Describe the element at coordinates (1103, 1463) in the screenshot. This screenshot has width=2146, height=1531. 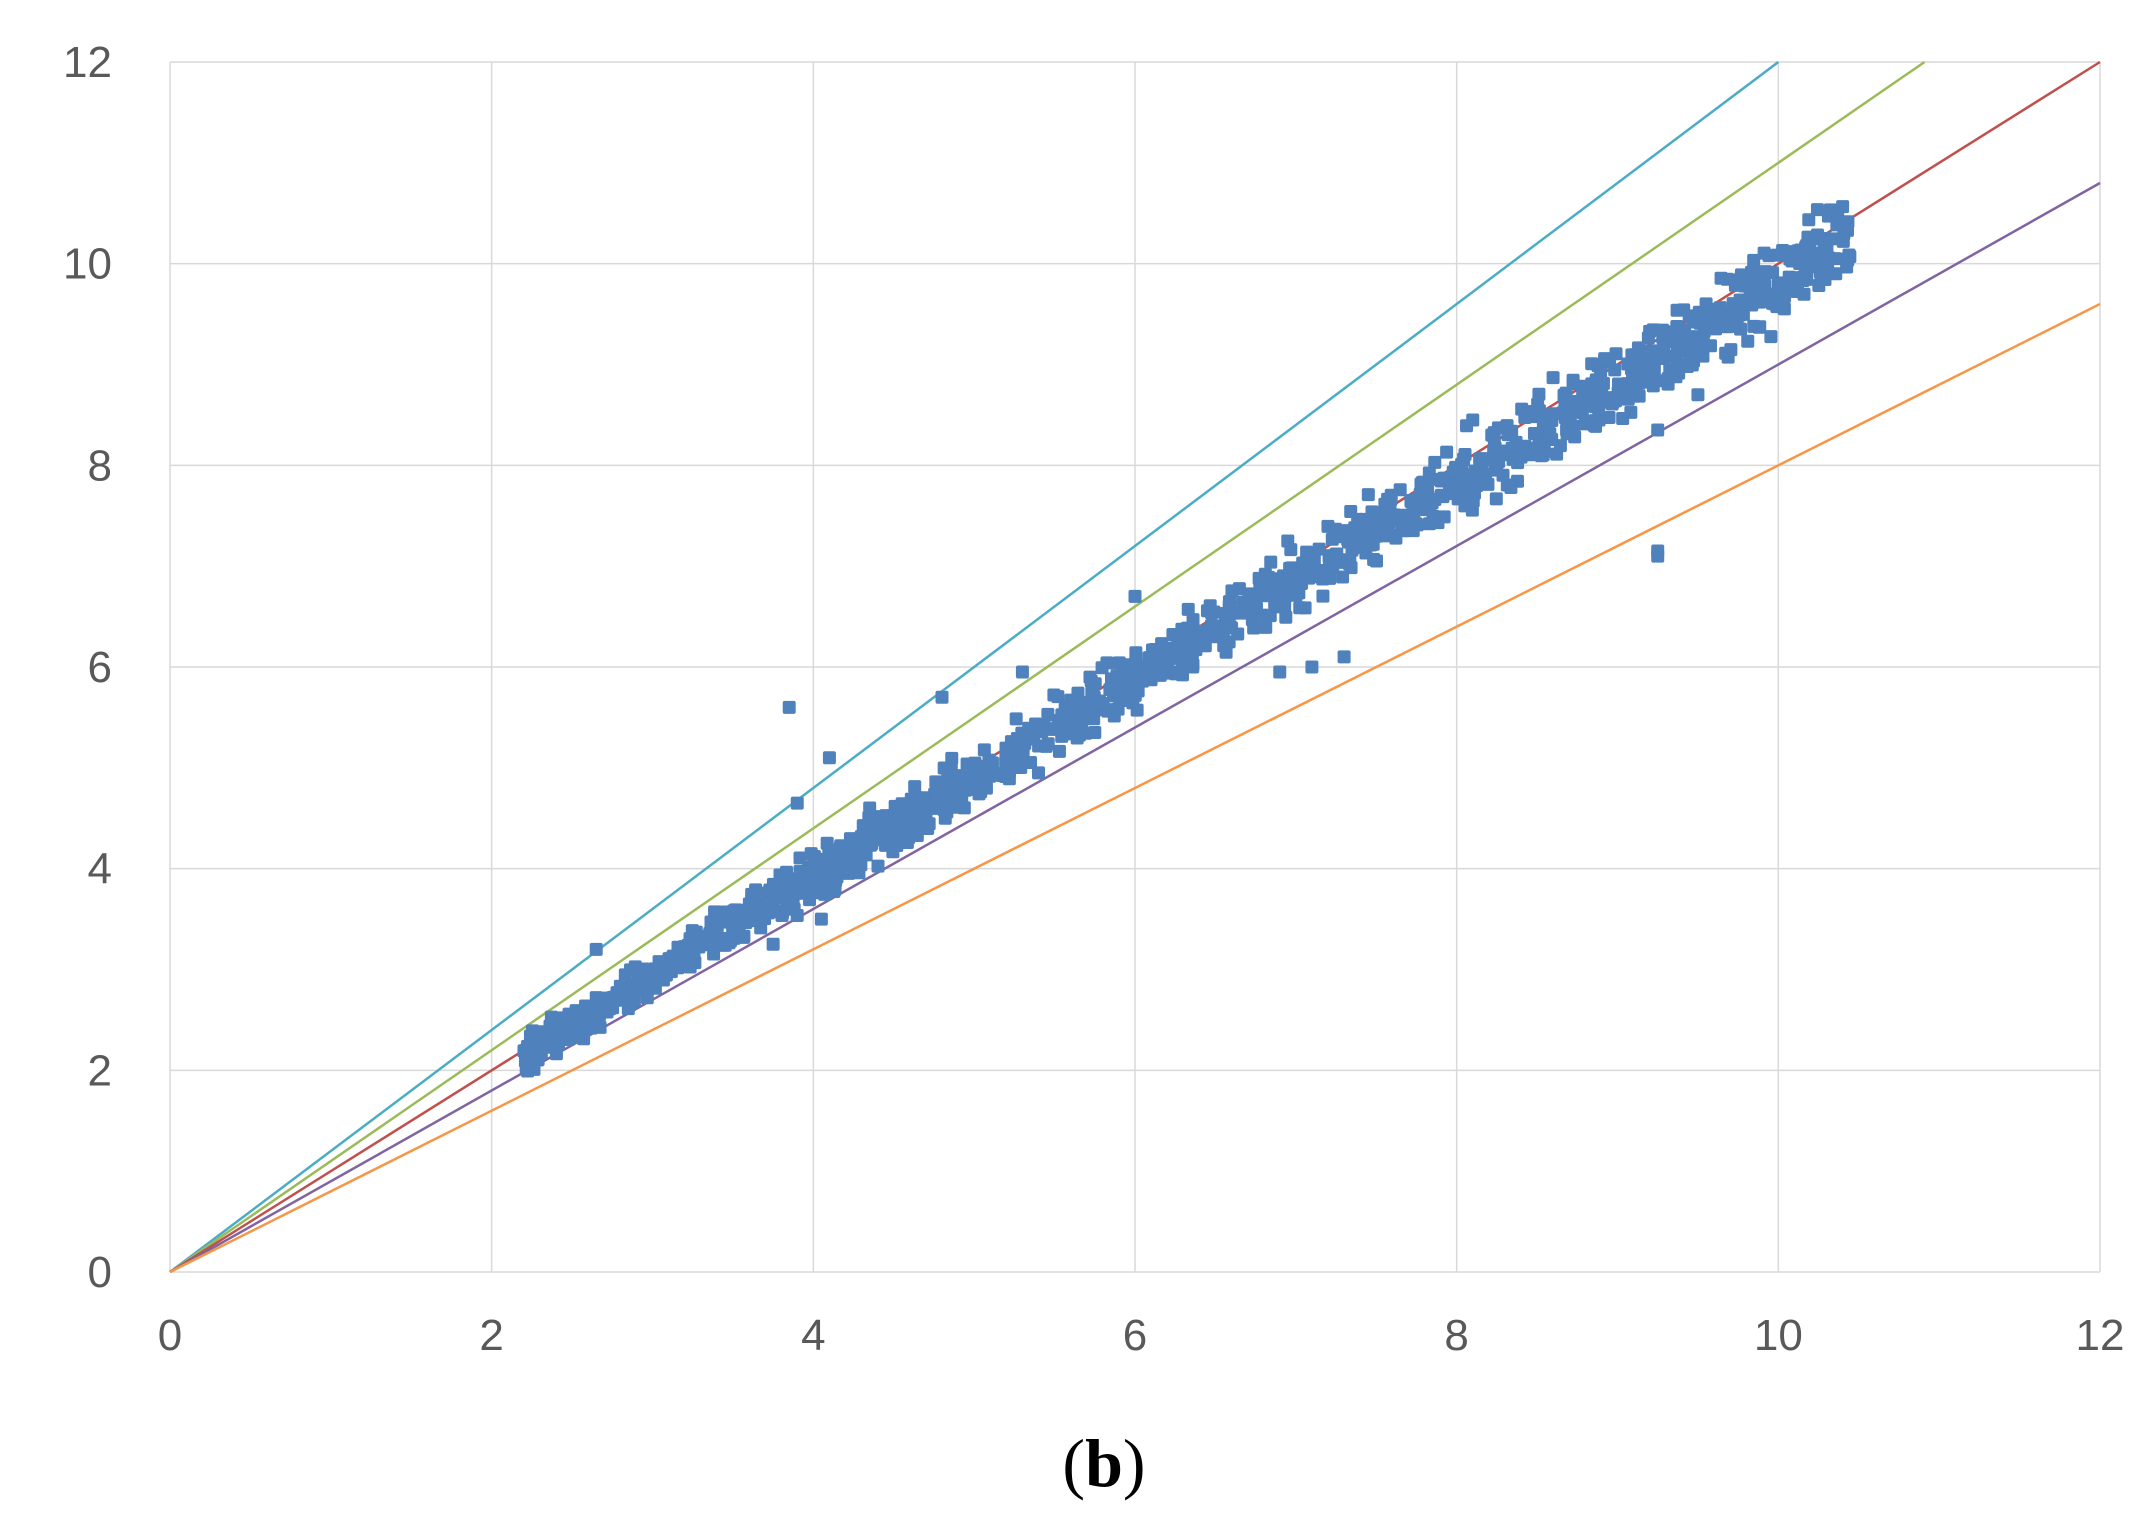
I see `figure-caption: (b)` at that location.